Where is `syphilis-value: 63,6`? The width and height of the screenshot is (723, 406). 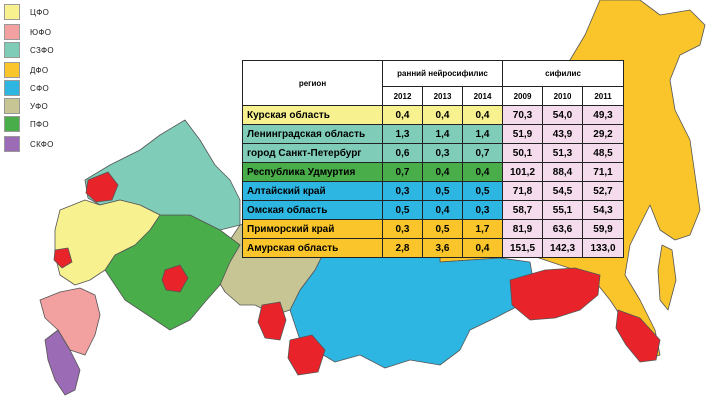 syphilis-value: 63,6 is located at coordinates (563, 229).